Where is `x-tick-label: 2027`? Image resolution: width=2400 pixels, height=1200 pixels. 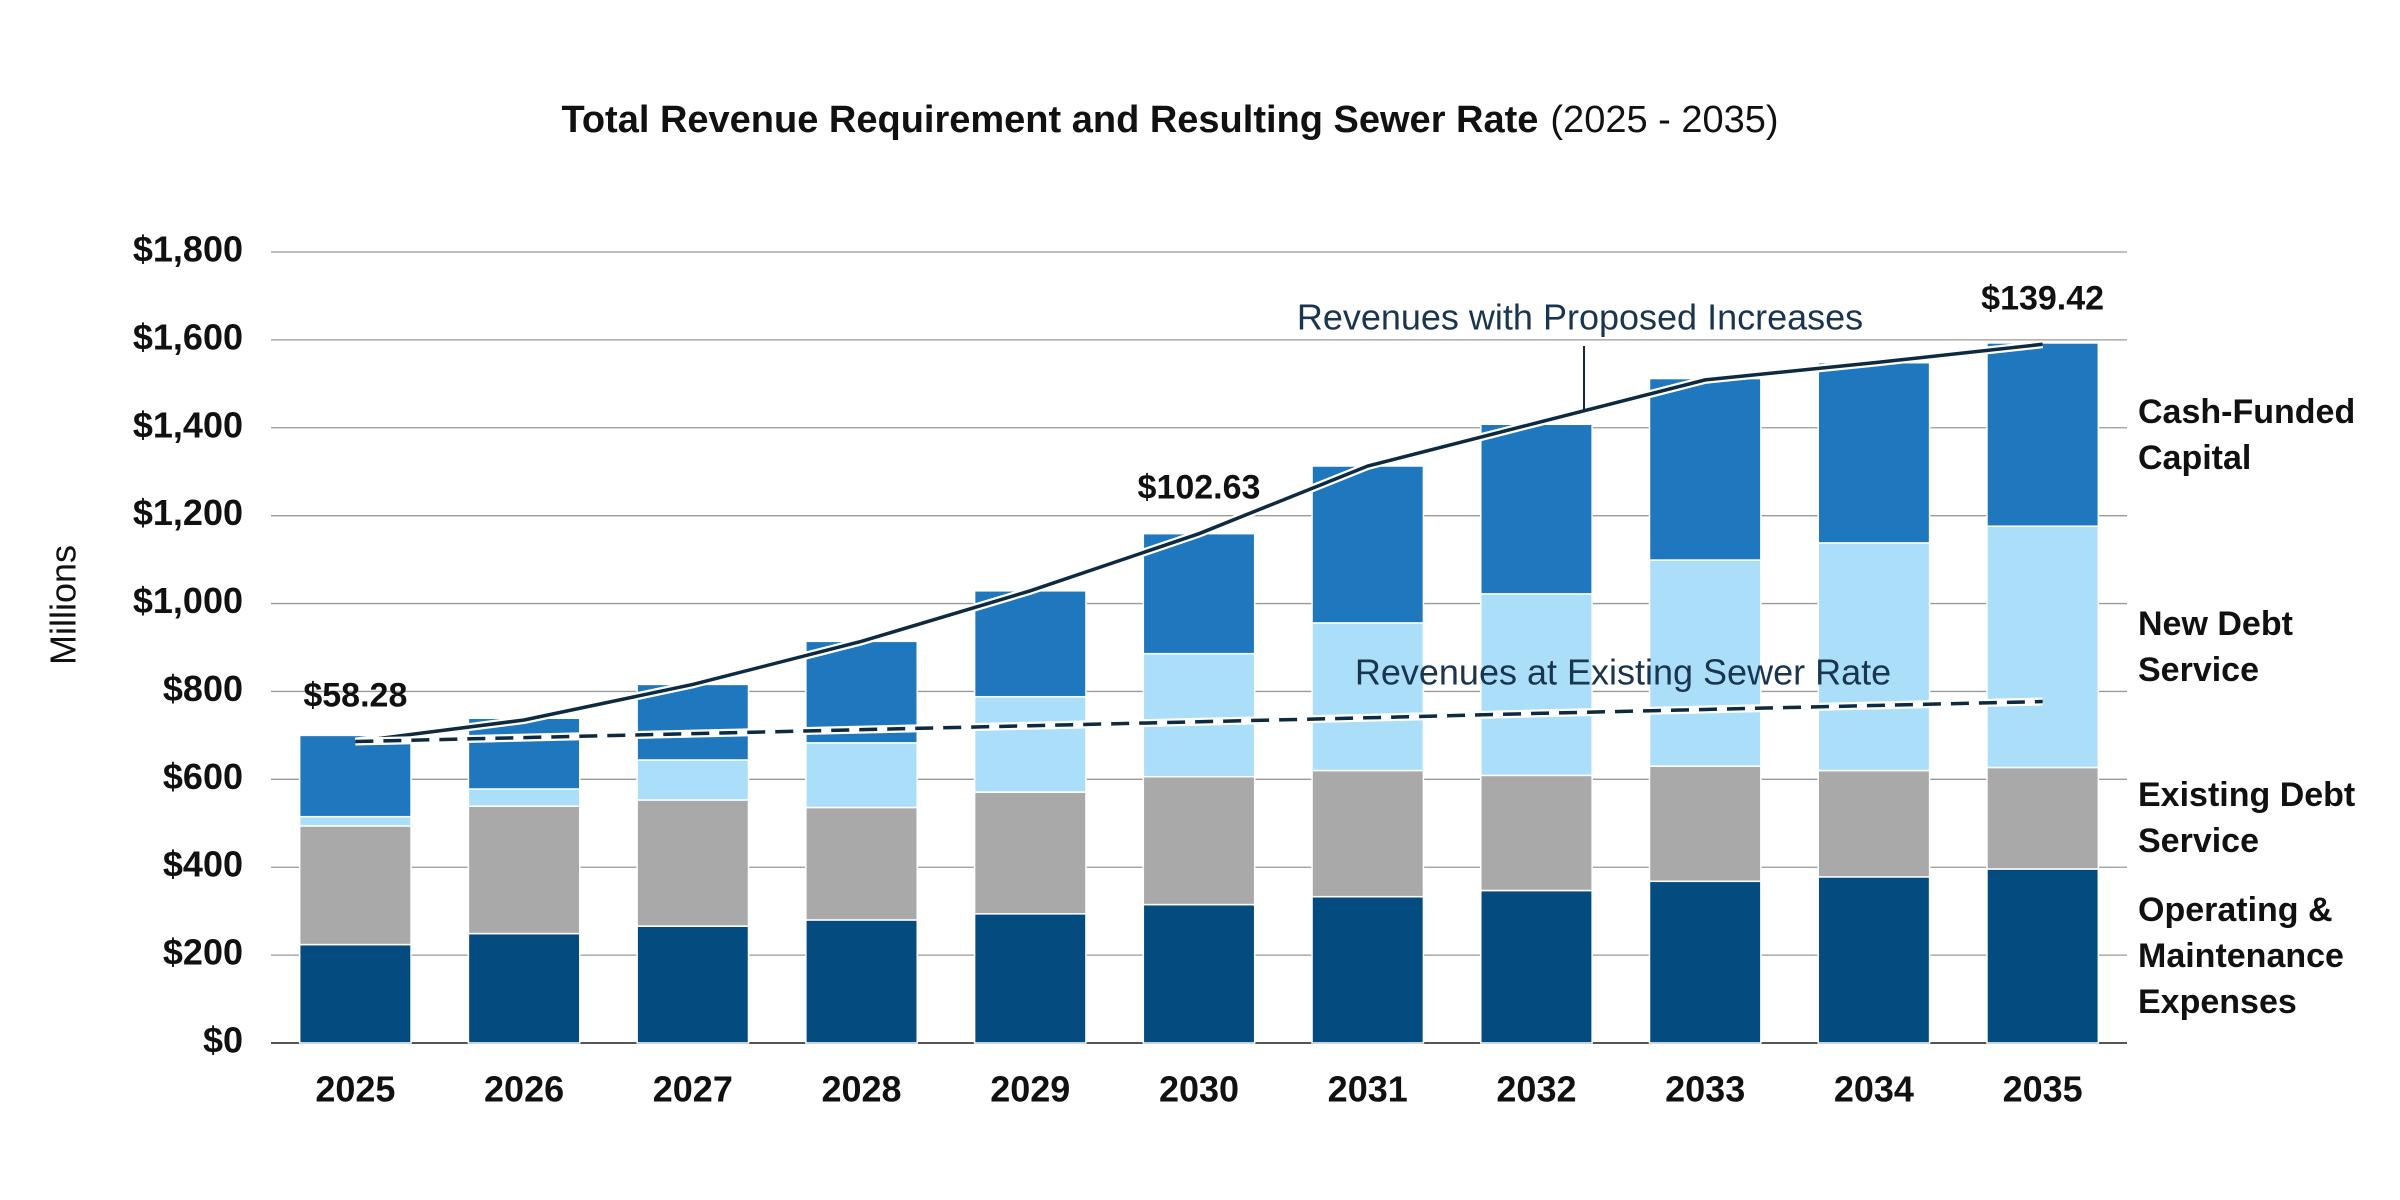
x-tick-label: 2027 is located at coordinates (693, 1089).